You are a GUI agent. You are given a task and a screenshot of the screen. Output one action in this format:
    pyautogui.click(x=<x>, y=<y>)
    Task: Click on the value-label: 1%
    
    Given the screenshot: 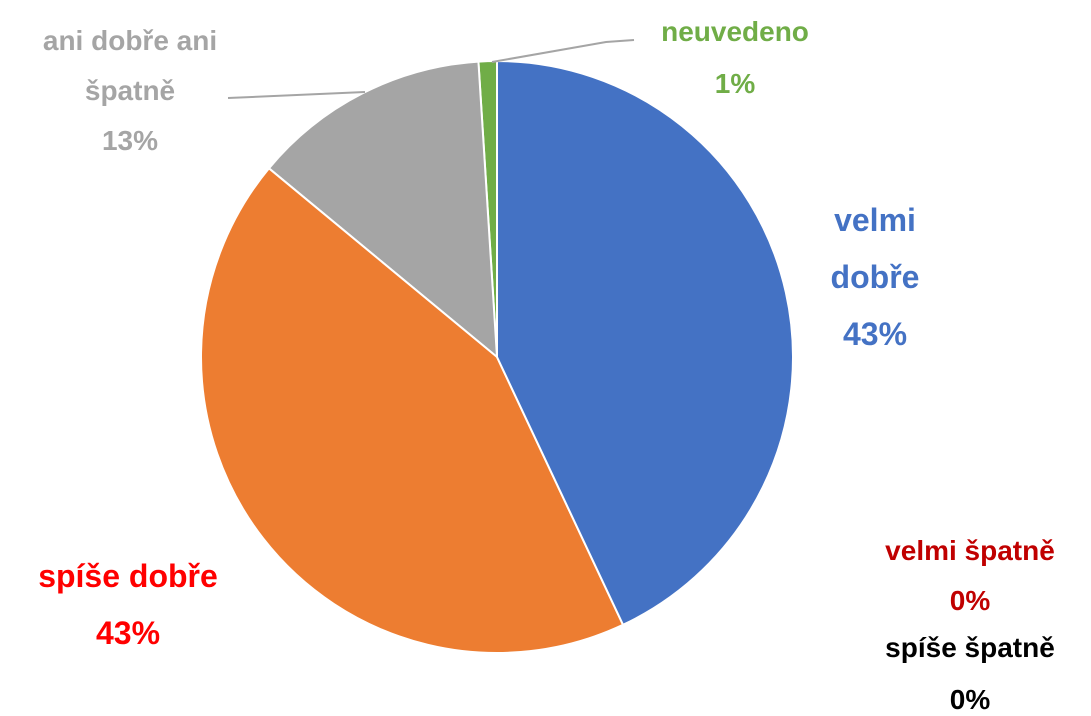 What is the action you would take?
    pyautogui.click(x=735, y=83)
    